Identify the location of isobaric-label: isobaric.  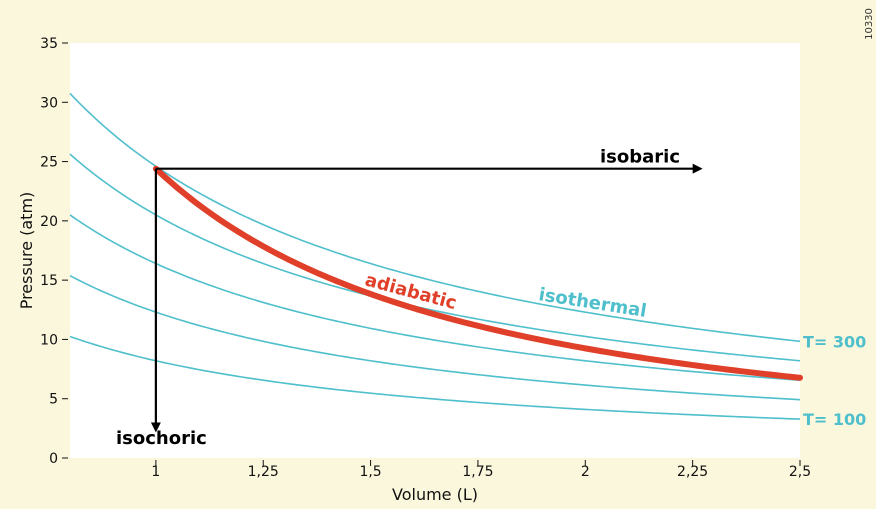
(640, 157).